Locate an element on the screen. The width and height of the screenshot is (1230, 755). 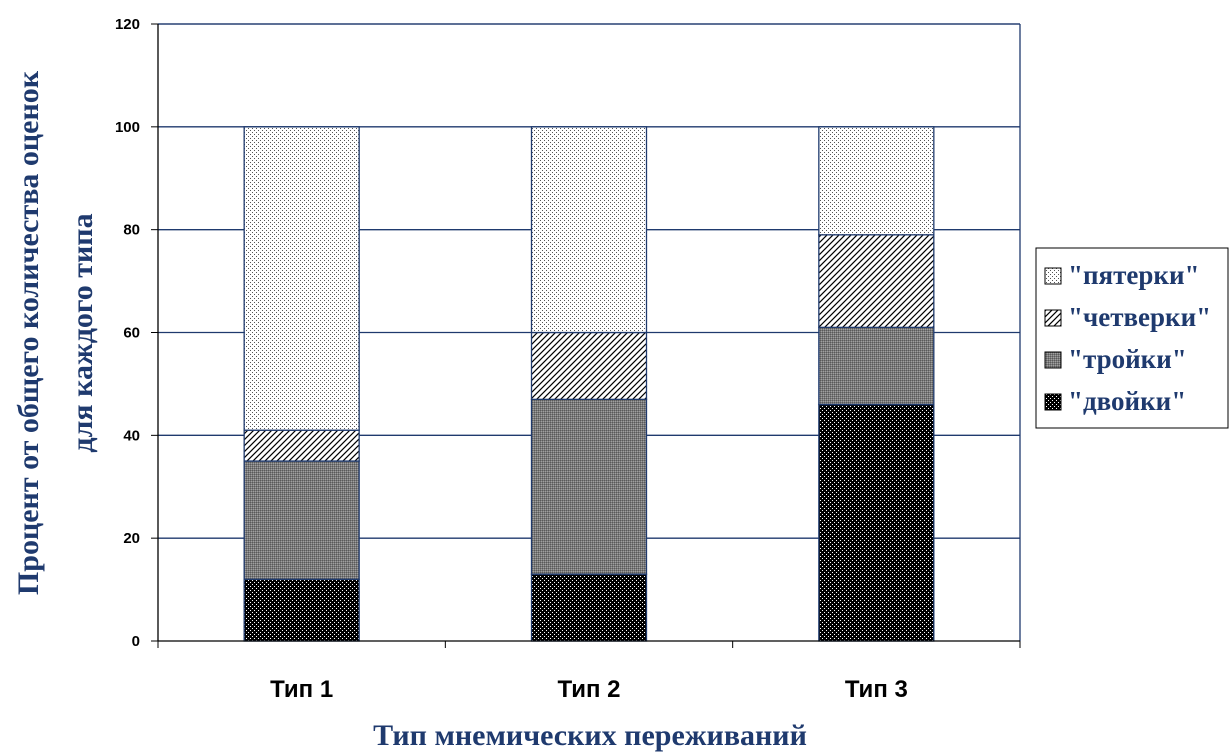
legend-box is located at coordinates (1132, 338).